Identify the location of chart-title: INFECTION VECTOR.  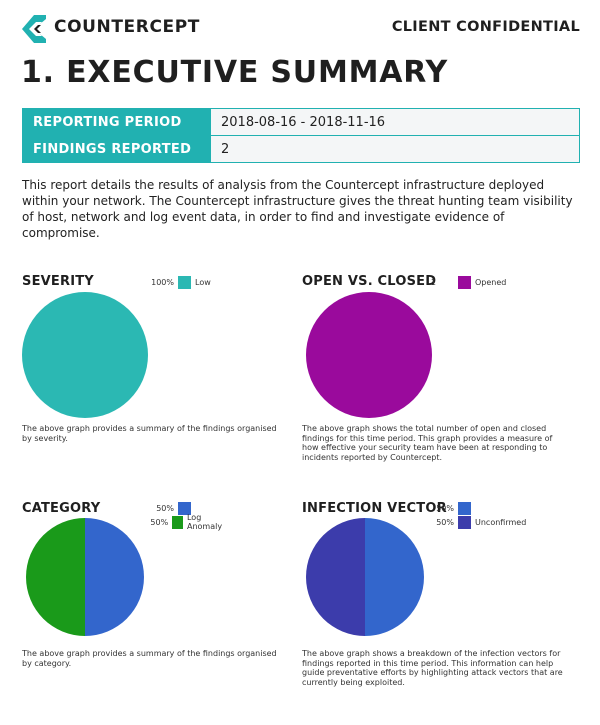
(374, 508).